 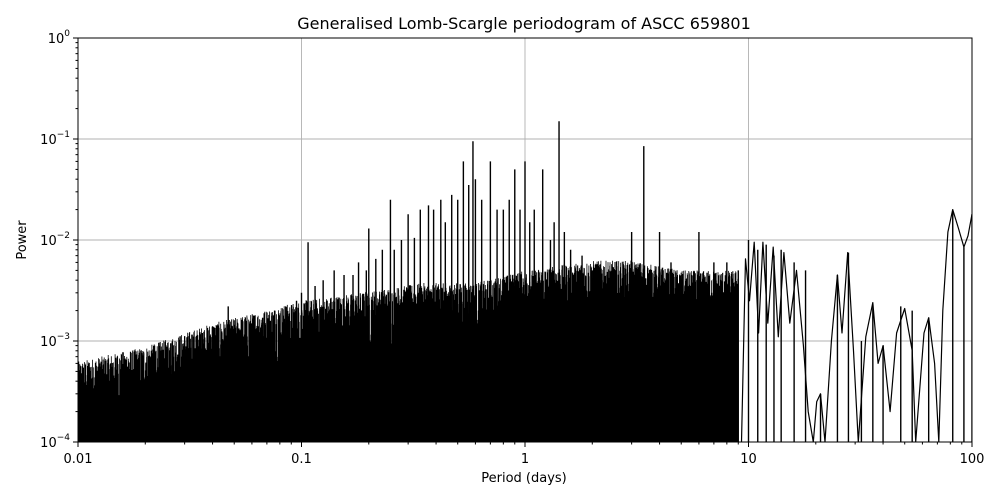 I want to click on y-tick-exponent: 0, so click(x=67, y=34).